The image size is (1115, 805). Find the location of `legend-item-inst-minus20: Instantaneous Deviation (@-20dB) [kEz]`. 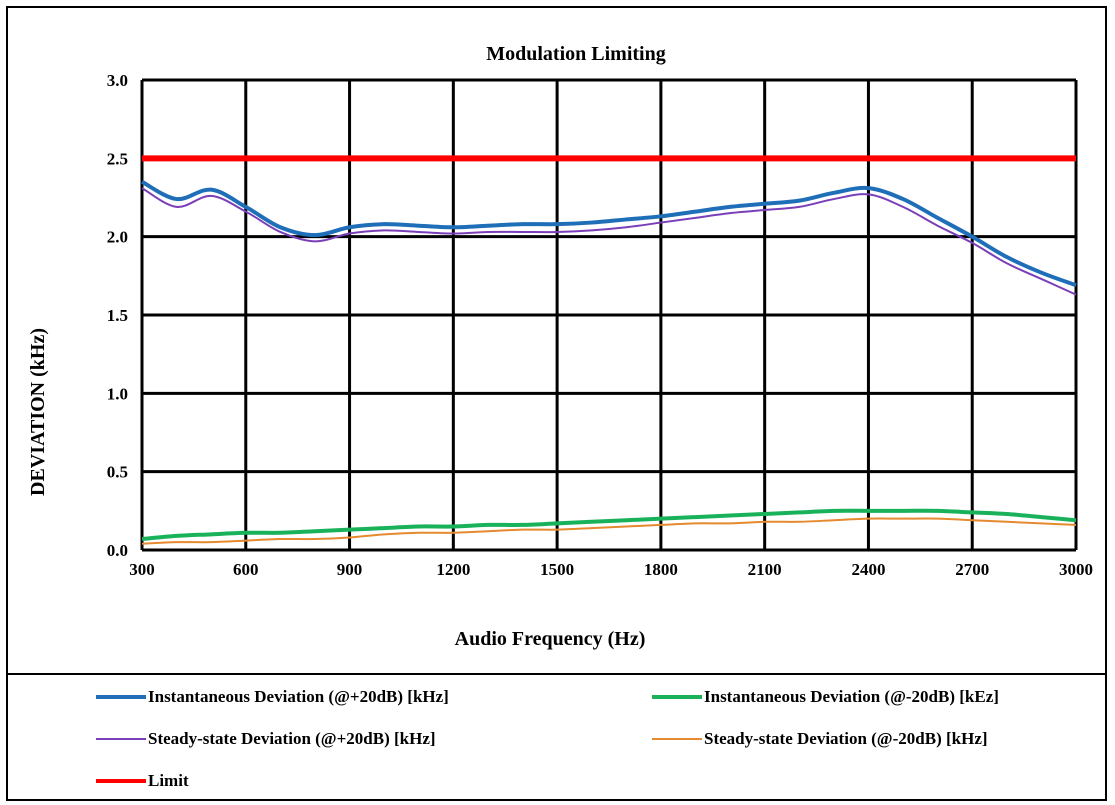

legend-item-inst-minus20: Instantaneous Deviation (@-20dB) [kEz] is located at coordinates (825, 697).